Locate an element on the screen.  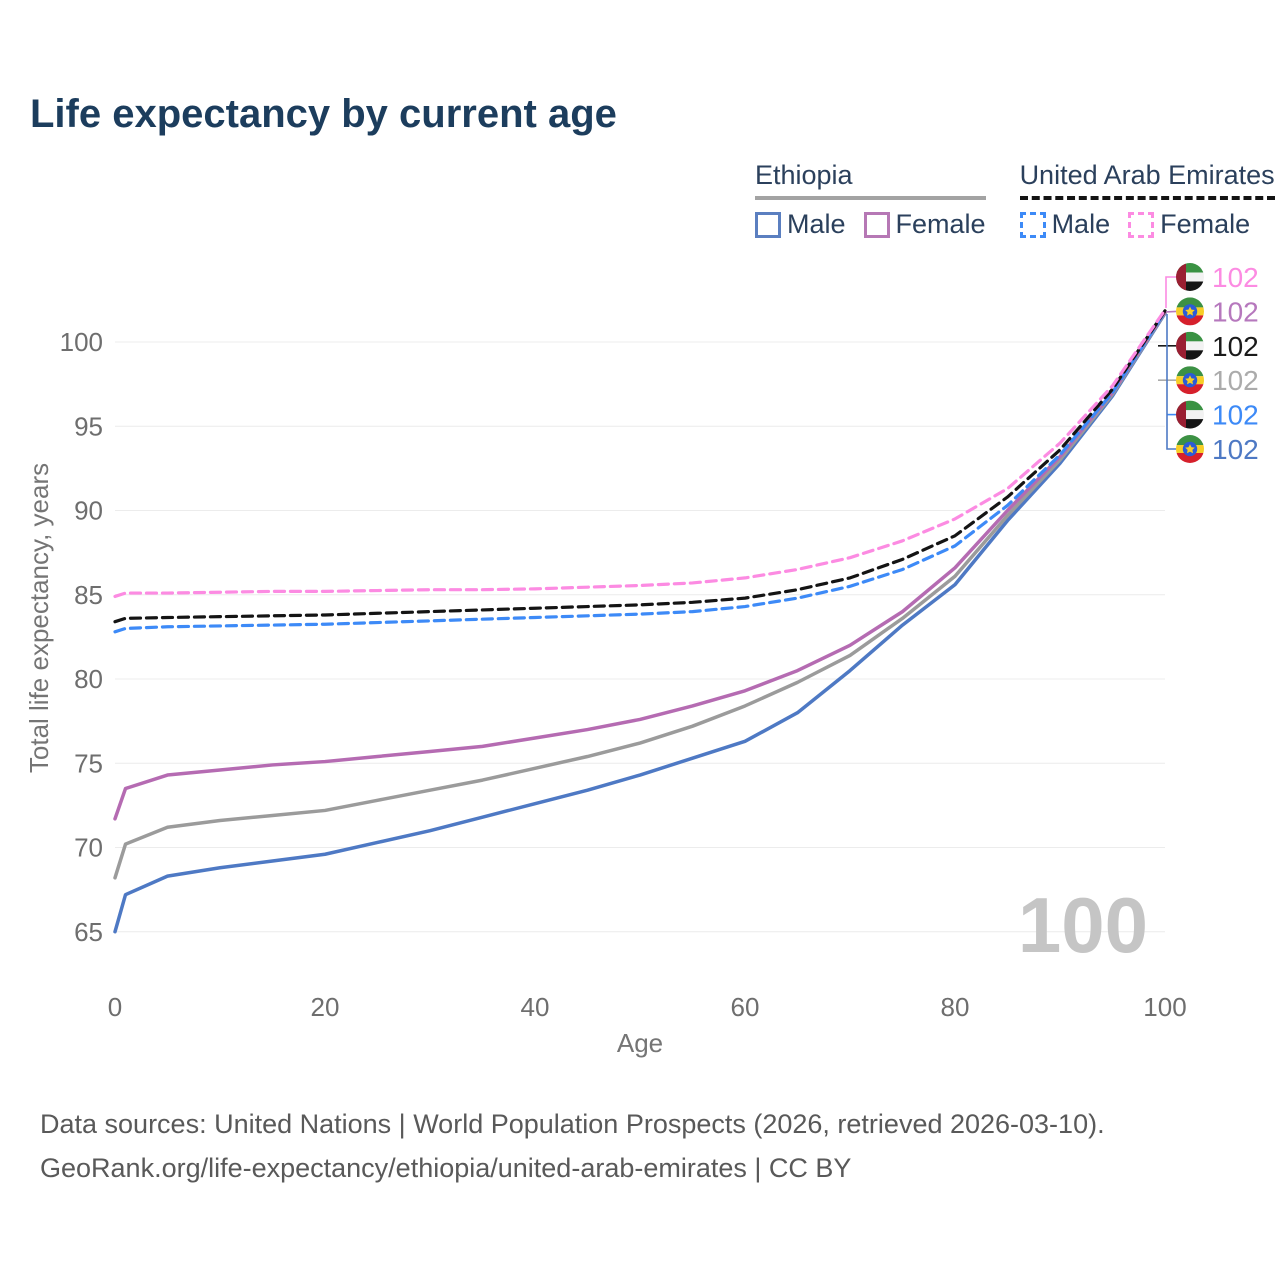
y-axis-title: Total life expectancy, years is located at coordinates (39, 618).